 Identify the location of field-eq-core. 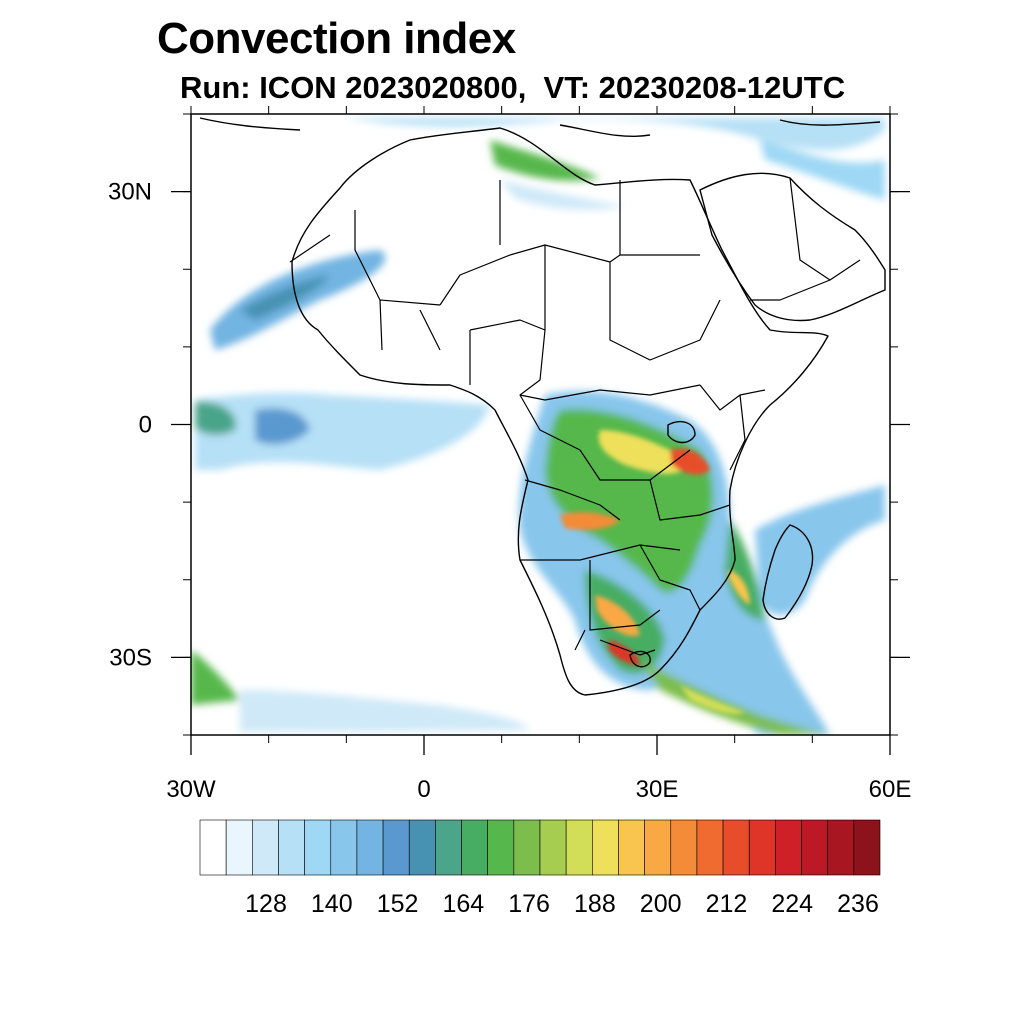
(215, 418).